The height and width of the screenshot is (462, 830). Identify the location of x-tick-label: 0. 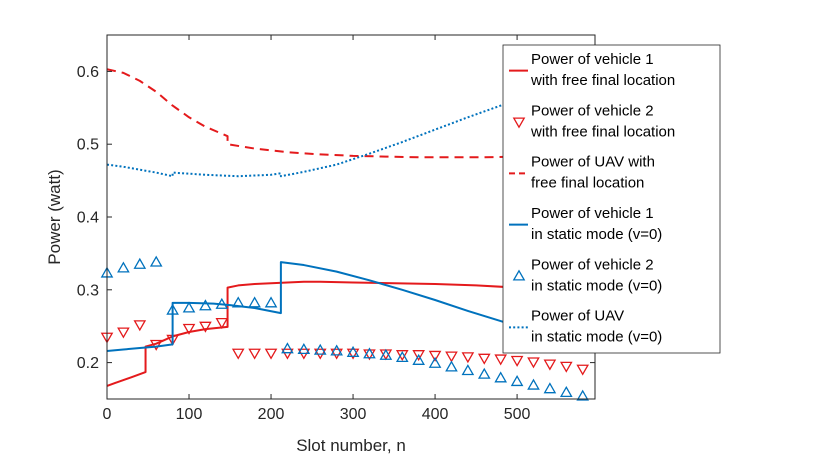
(107, 414).